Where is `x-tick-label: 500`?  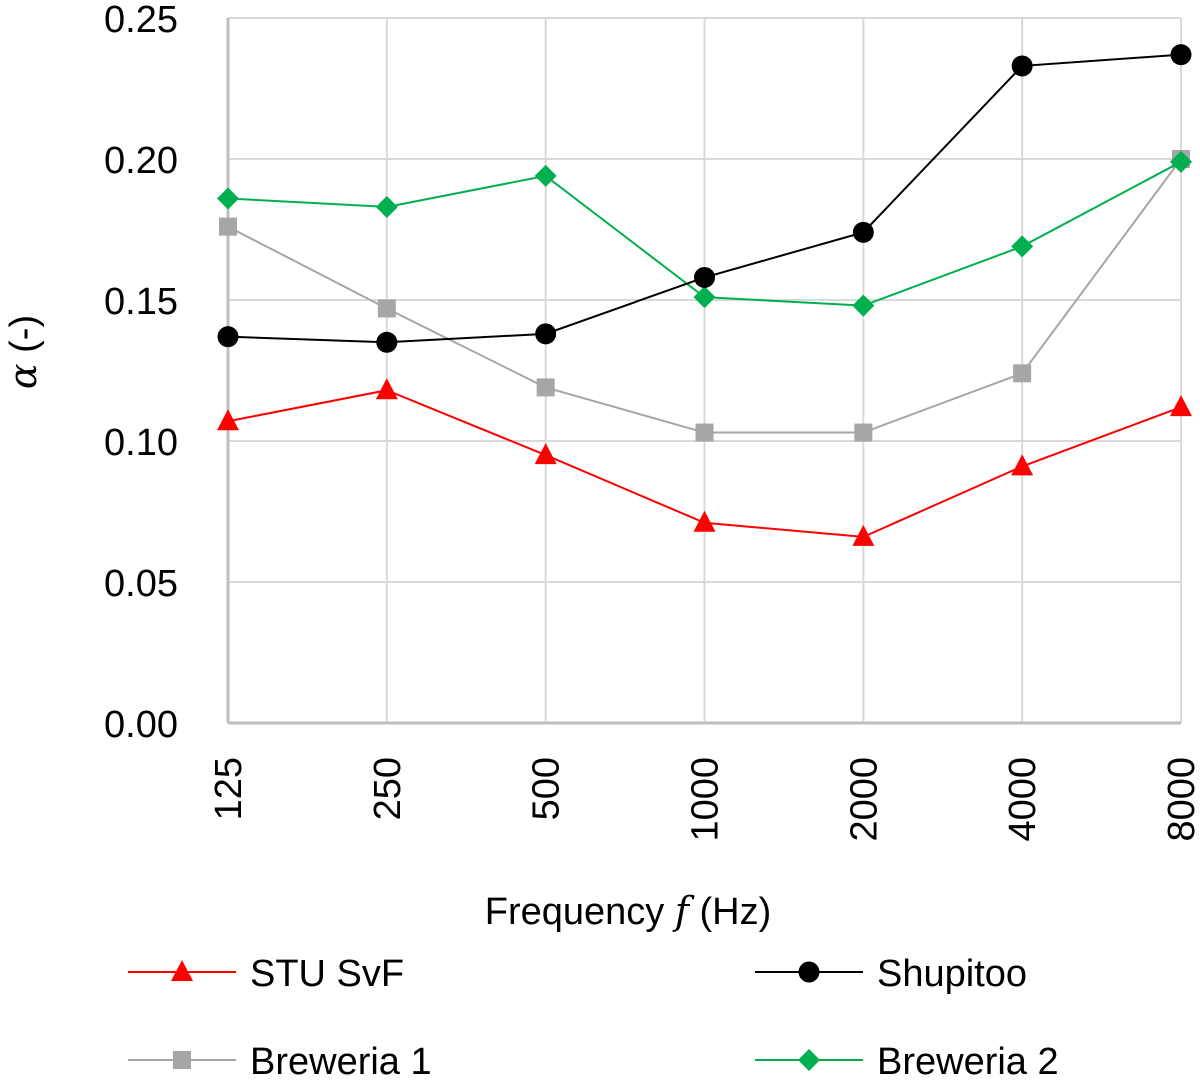
x-tick-label: 500 is located at coordinates (547, 788).